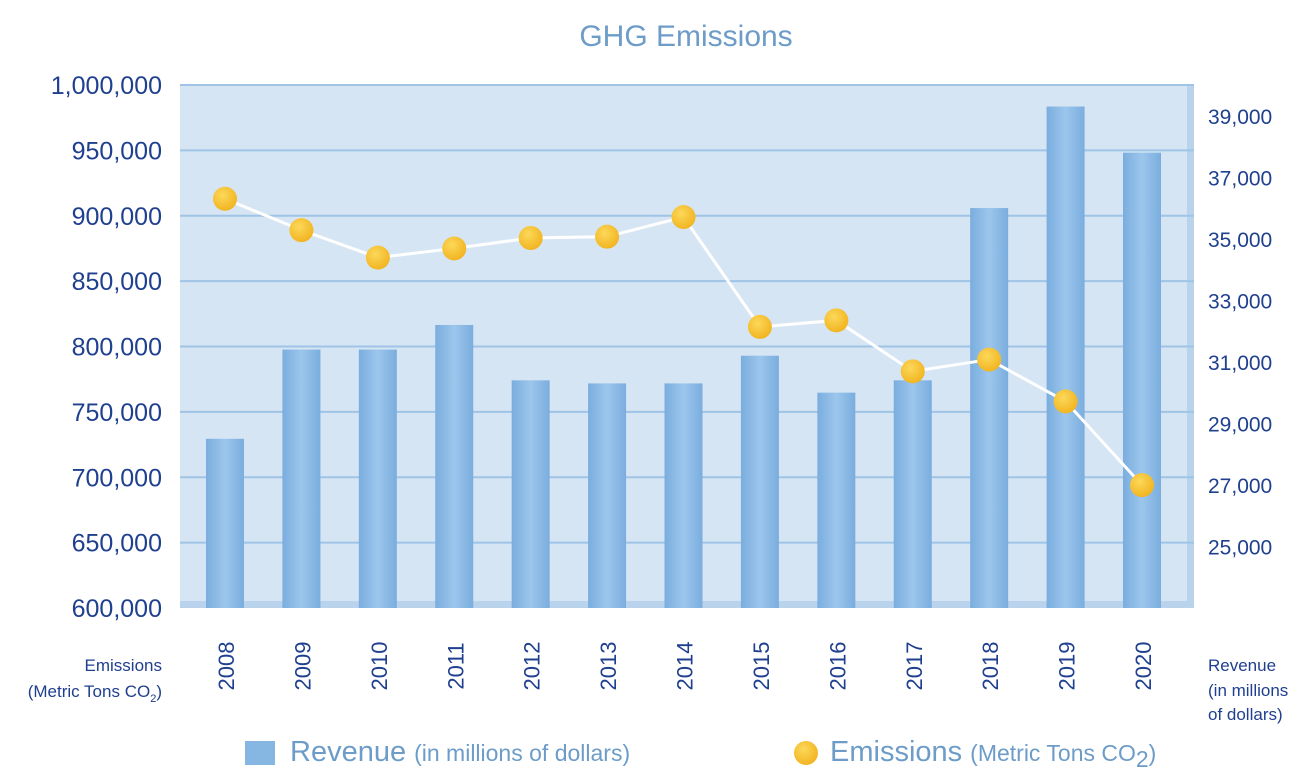 The width and height of the screenshot is (1313, 782). Describe the element at coordinates (377, 257) in the screenshot. I see `emissions-point-2010` at that location.